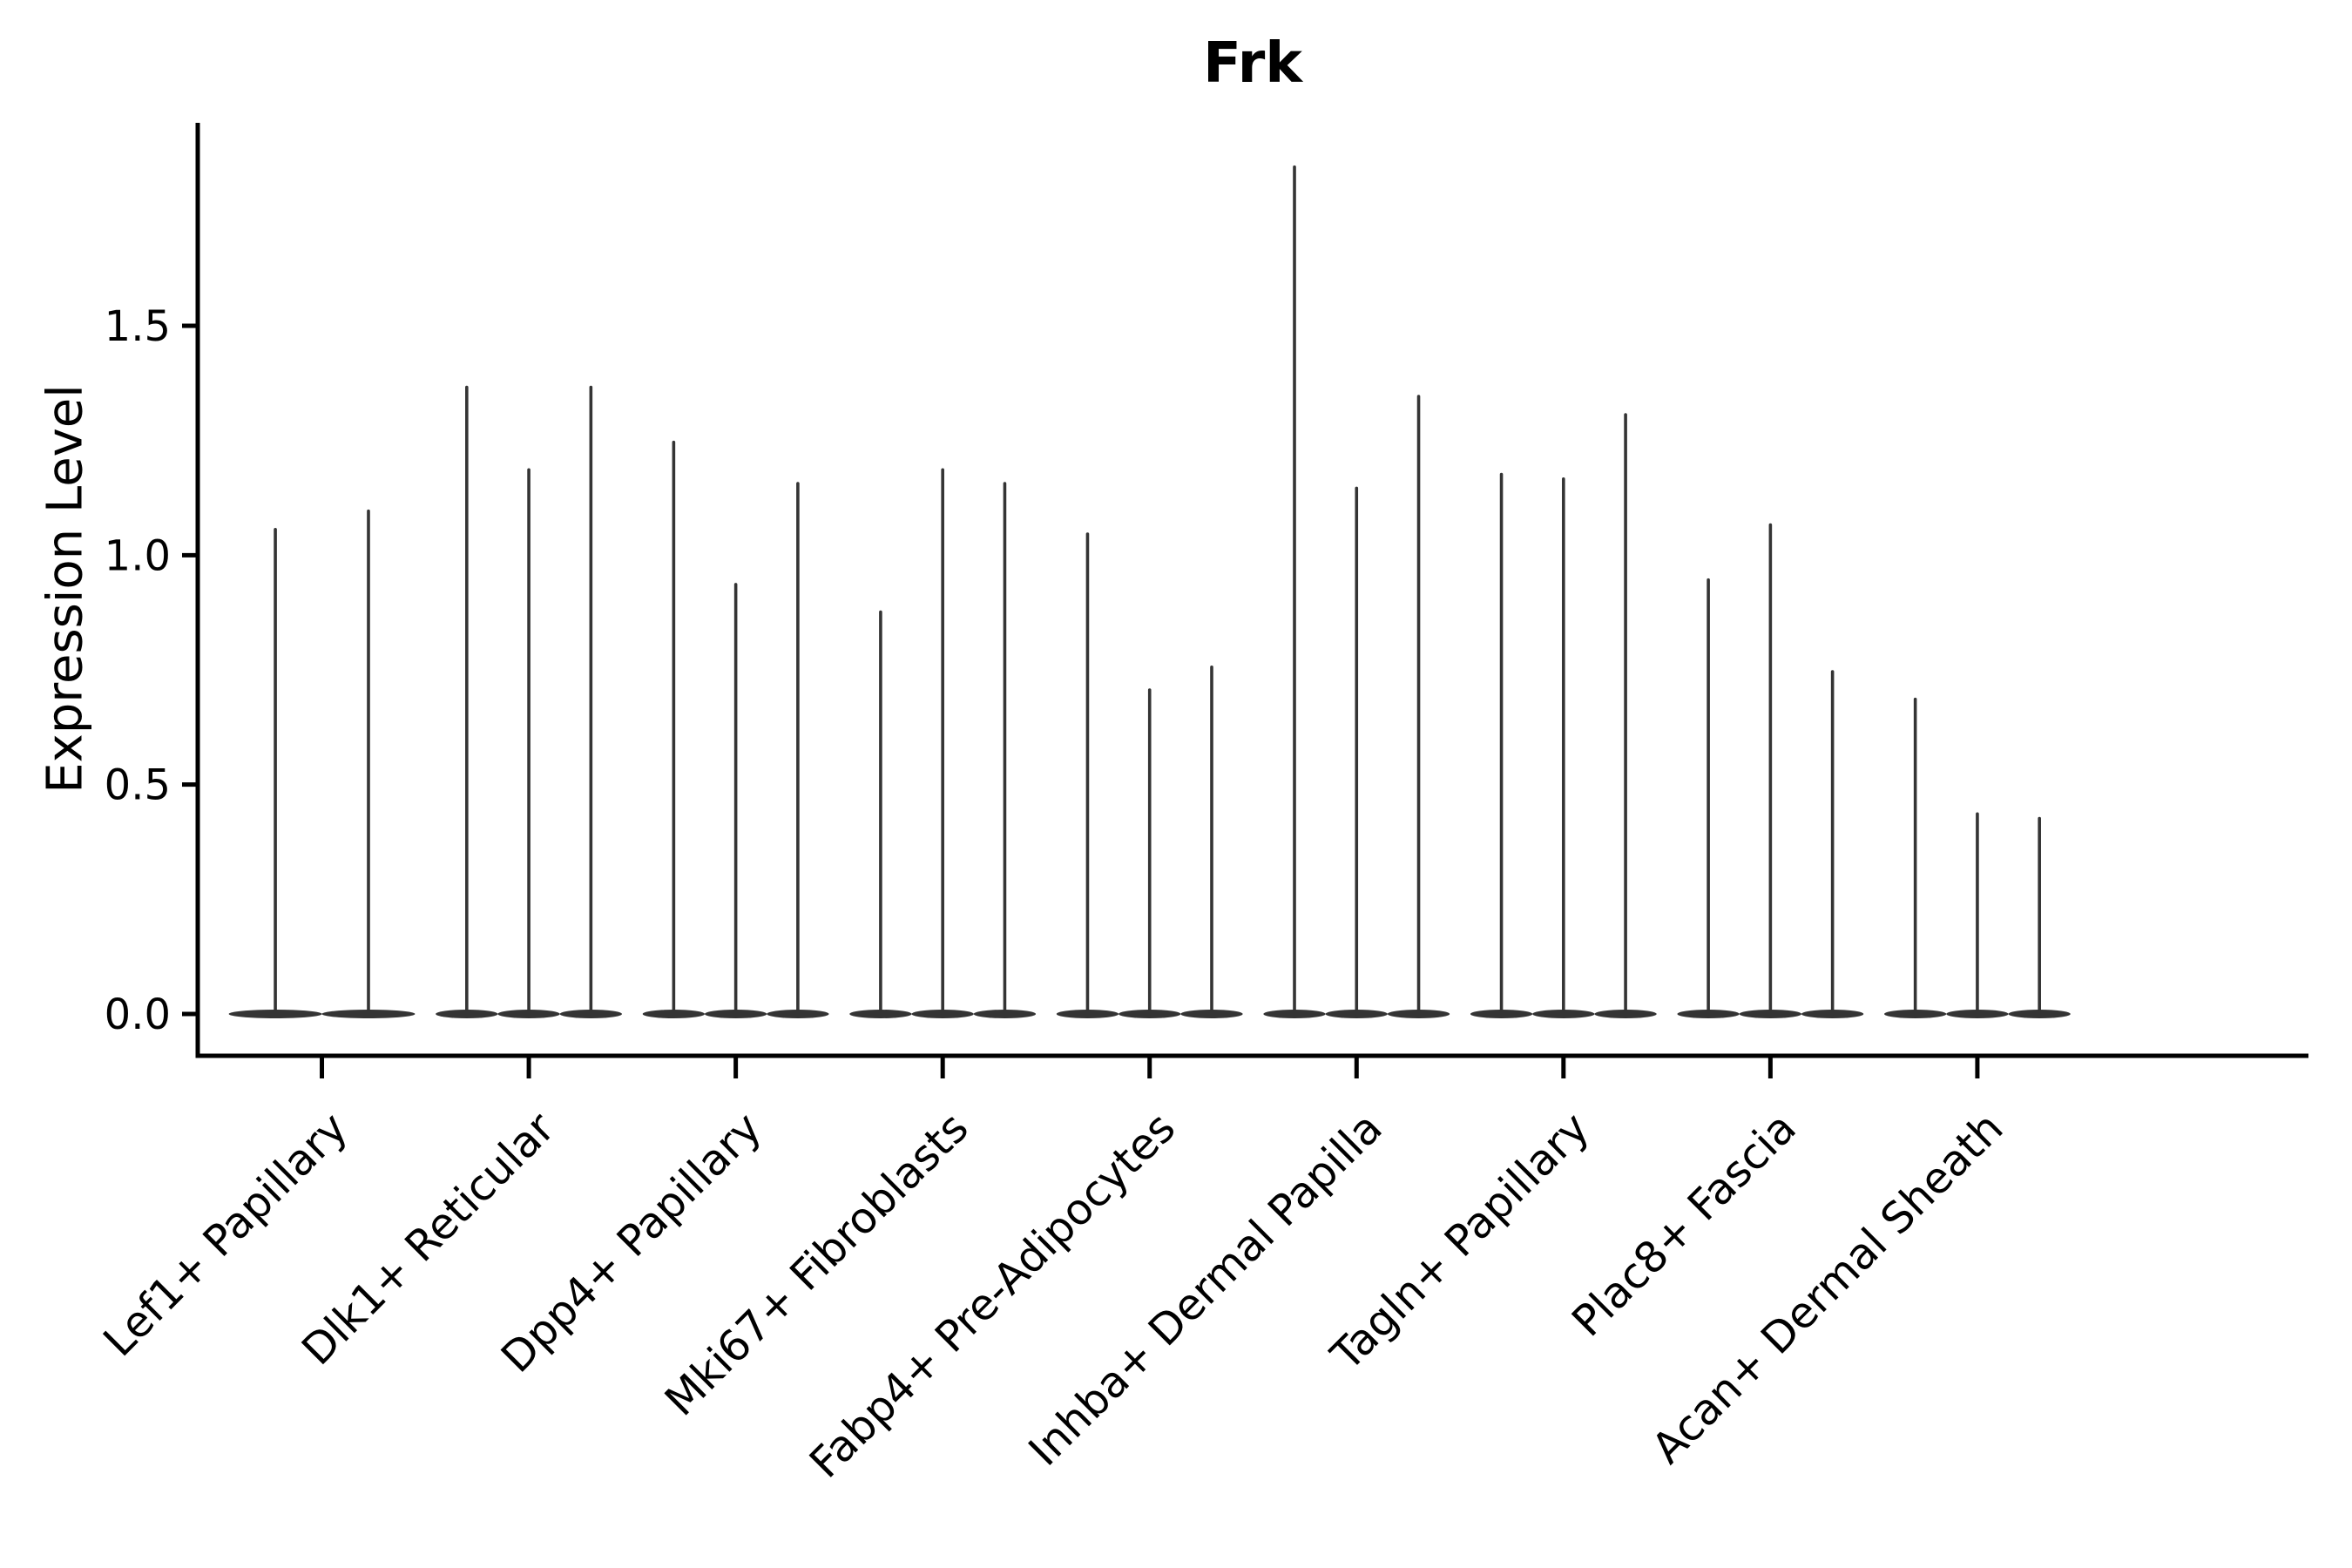 Image resolution: width=2352 pixels, height=1568 pixels. What do you see at coordinates (138, 326) in the screenshot?
I see `y-tick-label: 1.5` at bounding box center [138, 326].